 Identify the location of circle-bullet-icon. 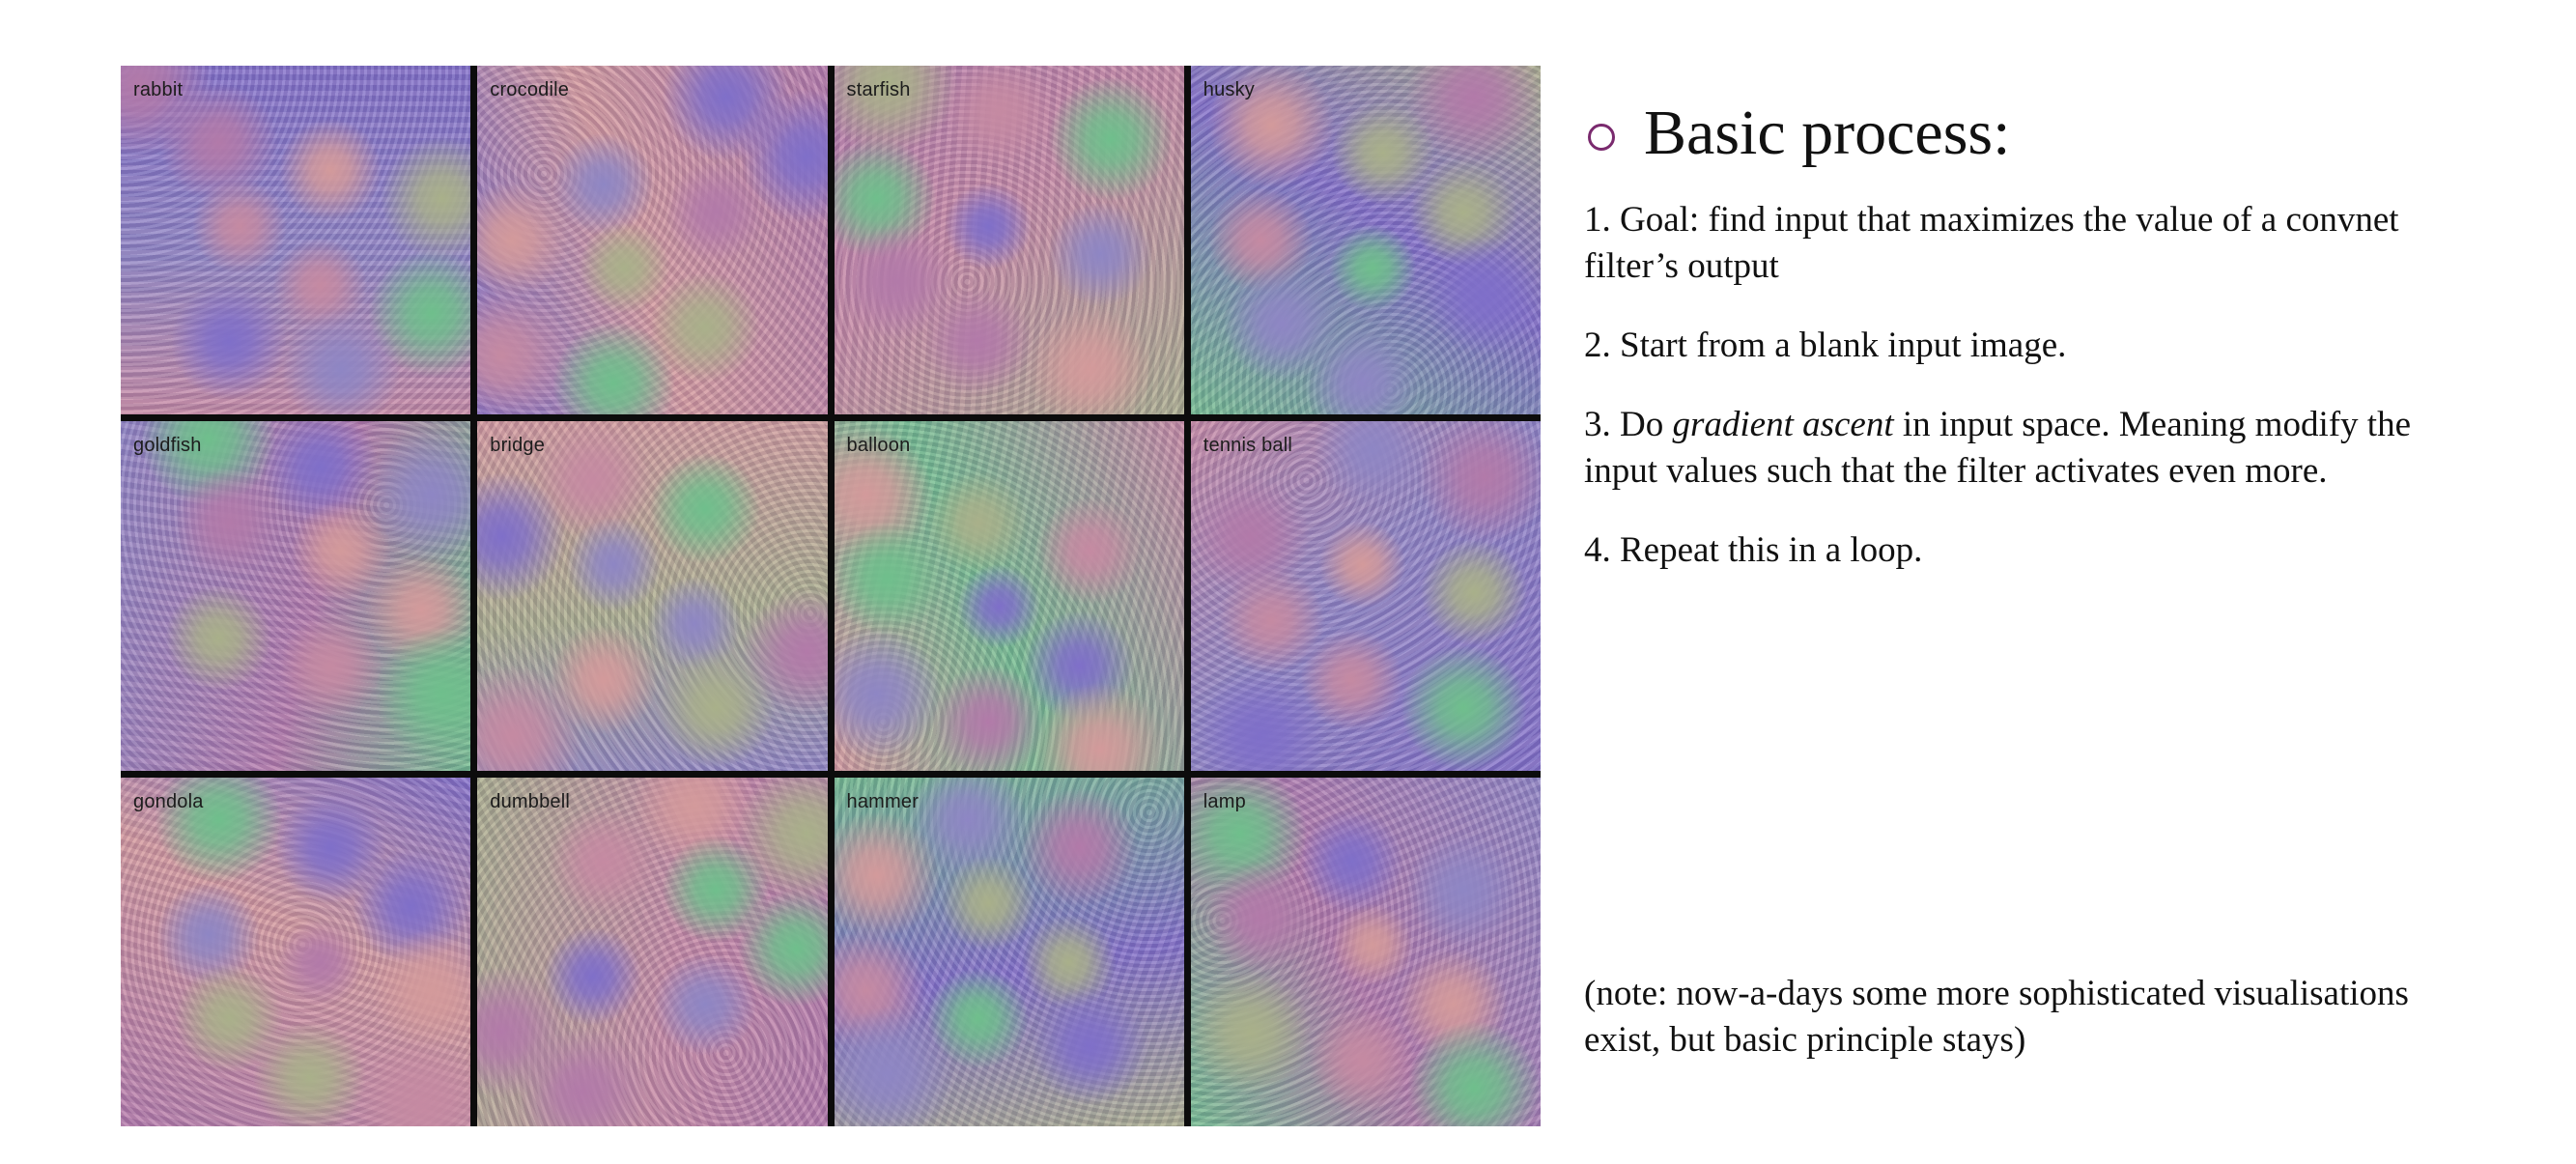
(1601, 137).